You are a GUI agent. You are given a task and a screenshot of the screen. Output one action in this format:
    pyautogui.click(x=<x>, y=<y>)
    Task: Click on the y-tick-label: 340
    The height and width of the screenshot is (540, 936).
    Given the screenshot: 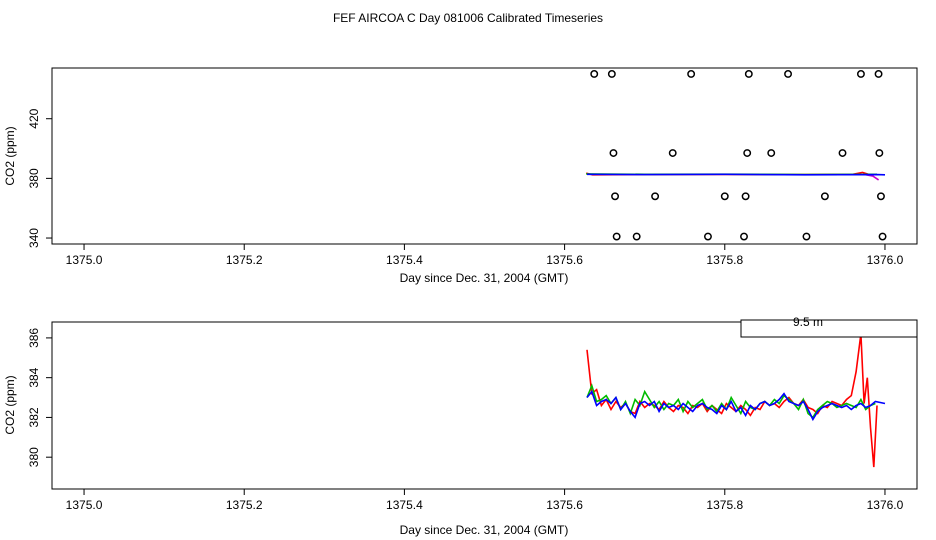 What is the action you would take?
    pyautogui.click(x=34, y=238)
    